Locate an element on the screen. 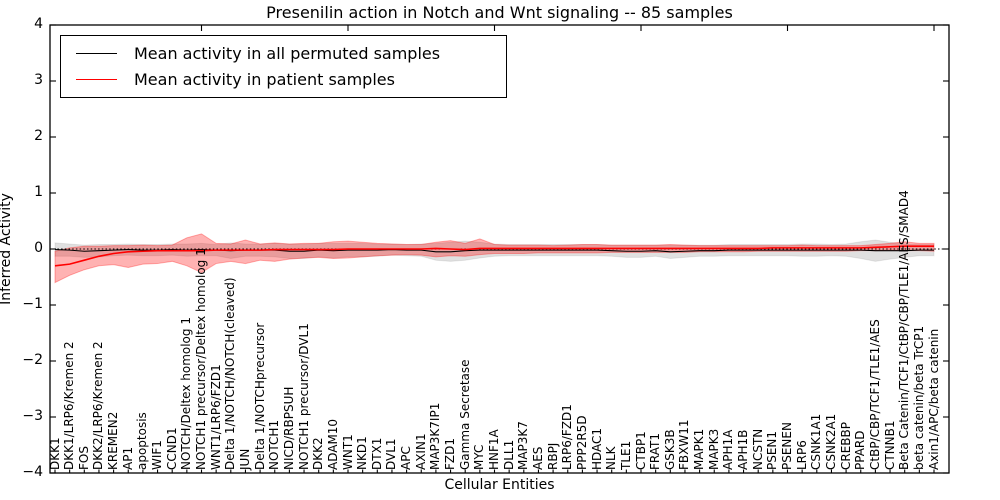  y-tick-label: 0 is located at coordinates (38, 248).